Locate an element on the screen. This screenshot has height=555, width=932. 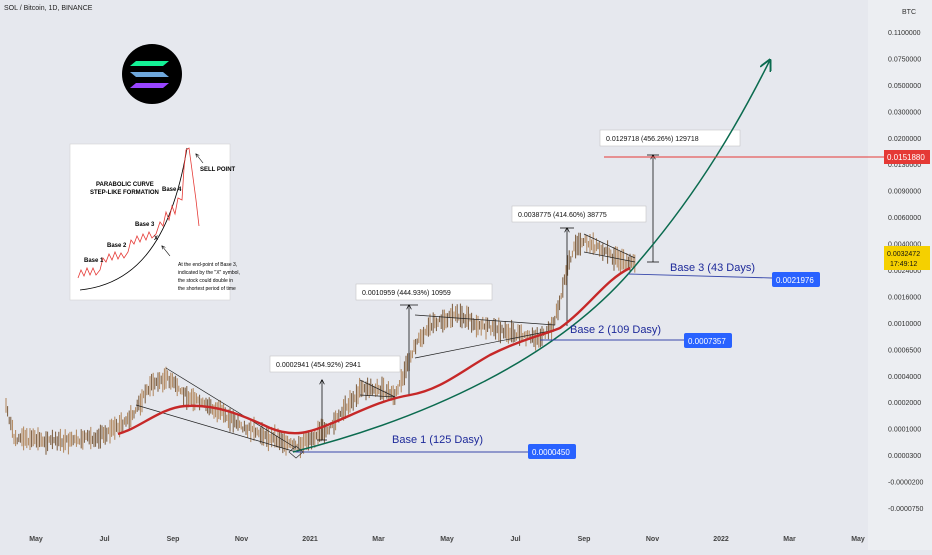
price-tick-label: 0.0001000 is located at coordinates (904, 430).